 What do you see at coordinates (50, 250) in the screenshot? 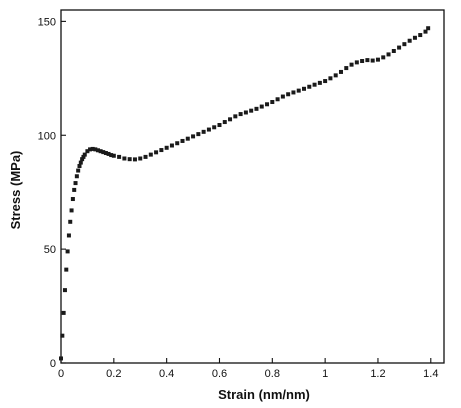
I see `y-tick-label: 50` at bounding box center [50, 250].